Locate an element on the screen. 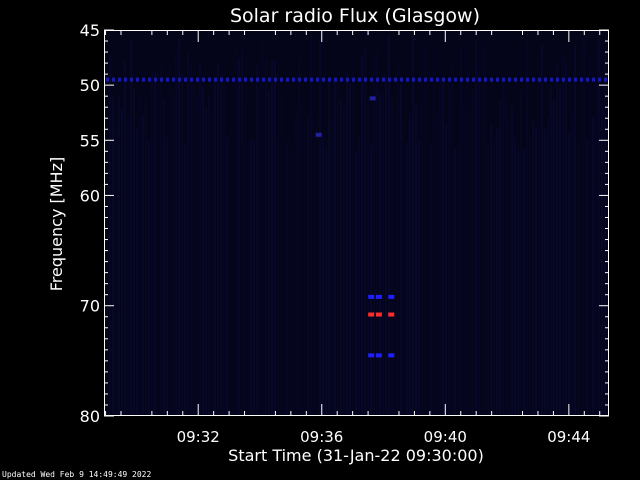  blue-dots-lower-mark is located at coordinates (378, 355).